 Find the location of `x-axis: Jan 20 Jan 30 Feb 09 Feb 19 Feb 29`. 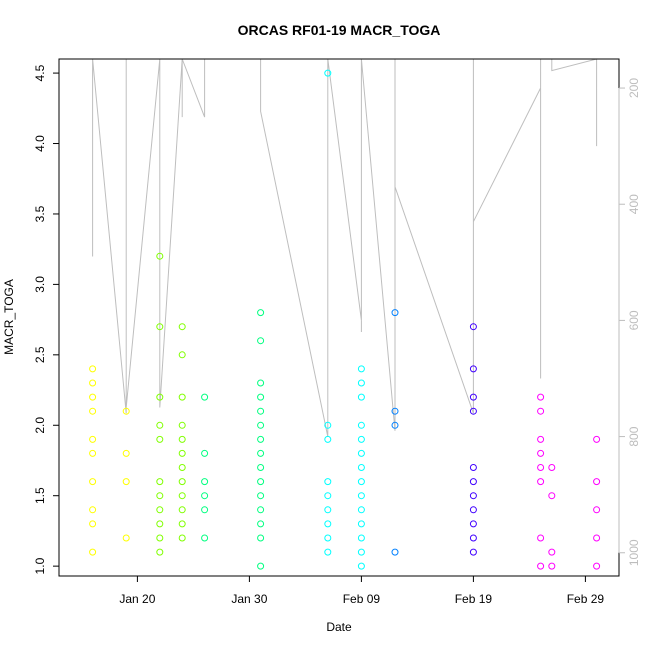

x-axis: Jan 20 Jan 30 Feb 09 Feb 19 Feb 29 is located at coordinates (361, 590).